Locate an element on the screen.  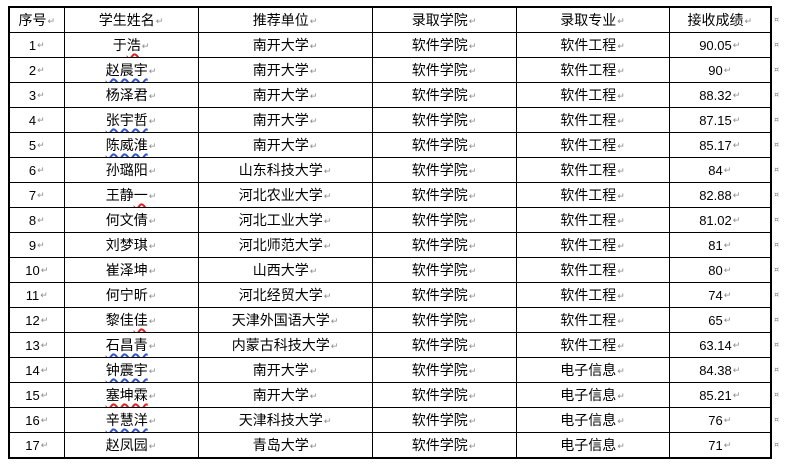
student-name-text: 赵凤园 is located at coordinates (126, 446).